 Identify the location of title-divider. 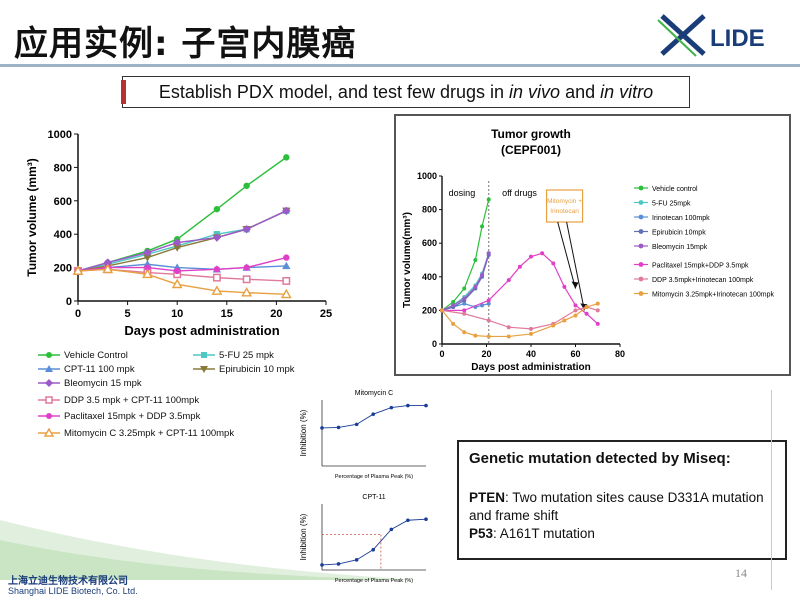
(400, 65).